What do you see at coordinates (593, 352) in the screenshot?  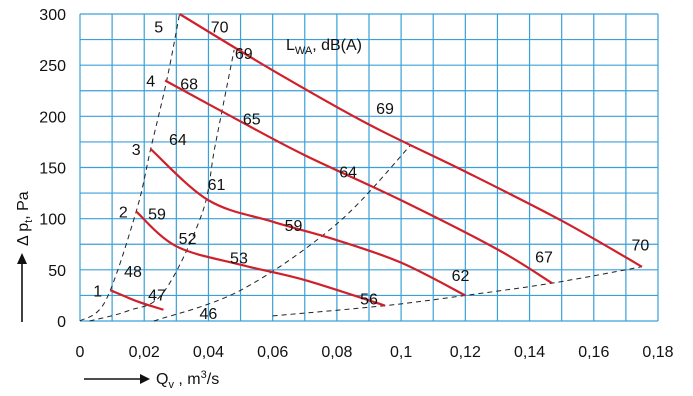 I see `x-tick-label: 0,16` at bounding box center [593, 352].